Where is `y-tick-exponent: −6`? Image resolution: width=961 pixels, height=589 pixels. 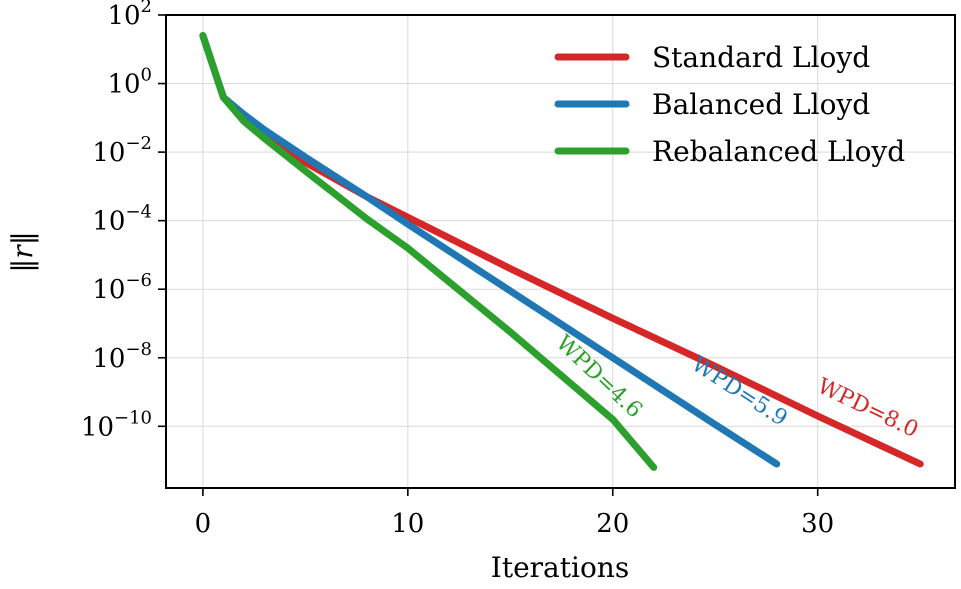 y-tick-exponent: −6 is located at coordinates (138, 280).